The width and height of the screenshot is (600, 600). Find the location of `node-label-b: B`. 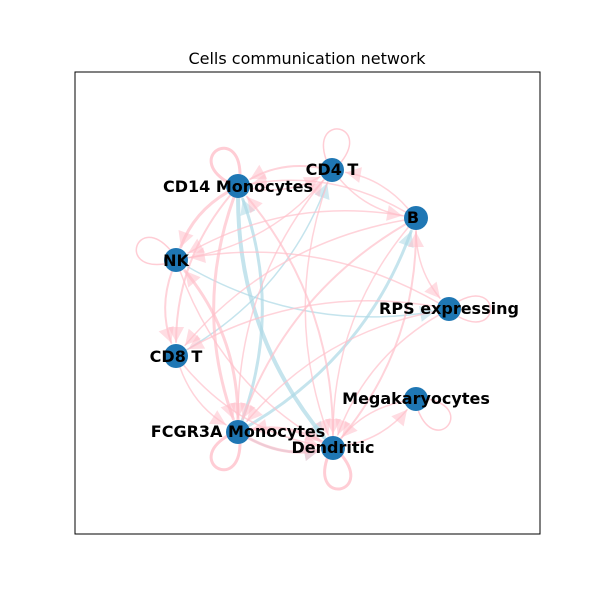

node-label-b: B is located at coordinates (413, 217).